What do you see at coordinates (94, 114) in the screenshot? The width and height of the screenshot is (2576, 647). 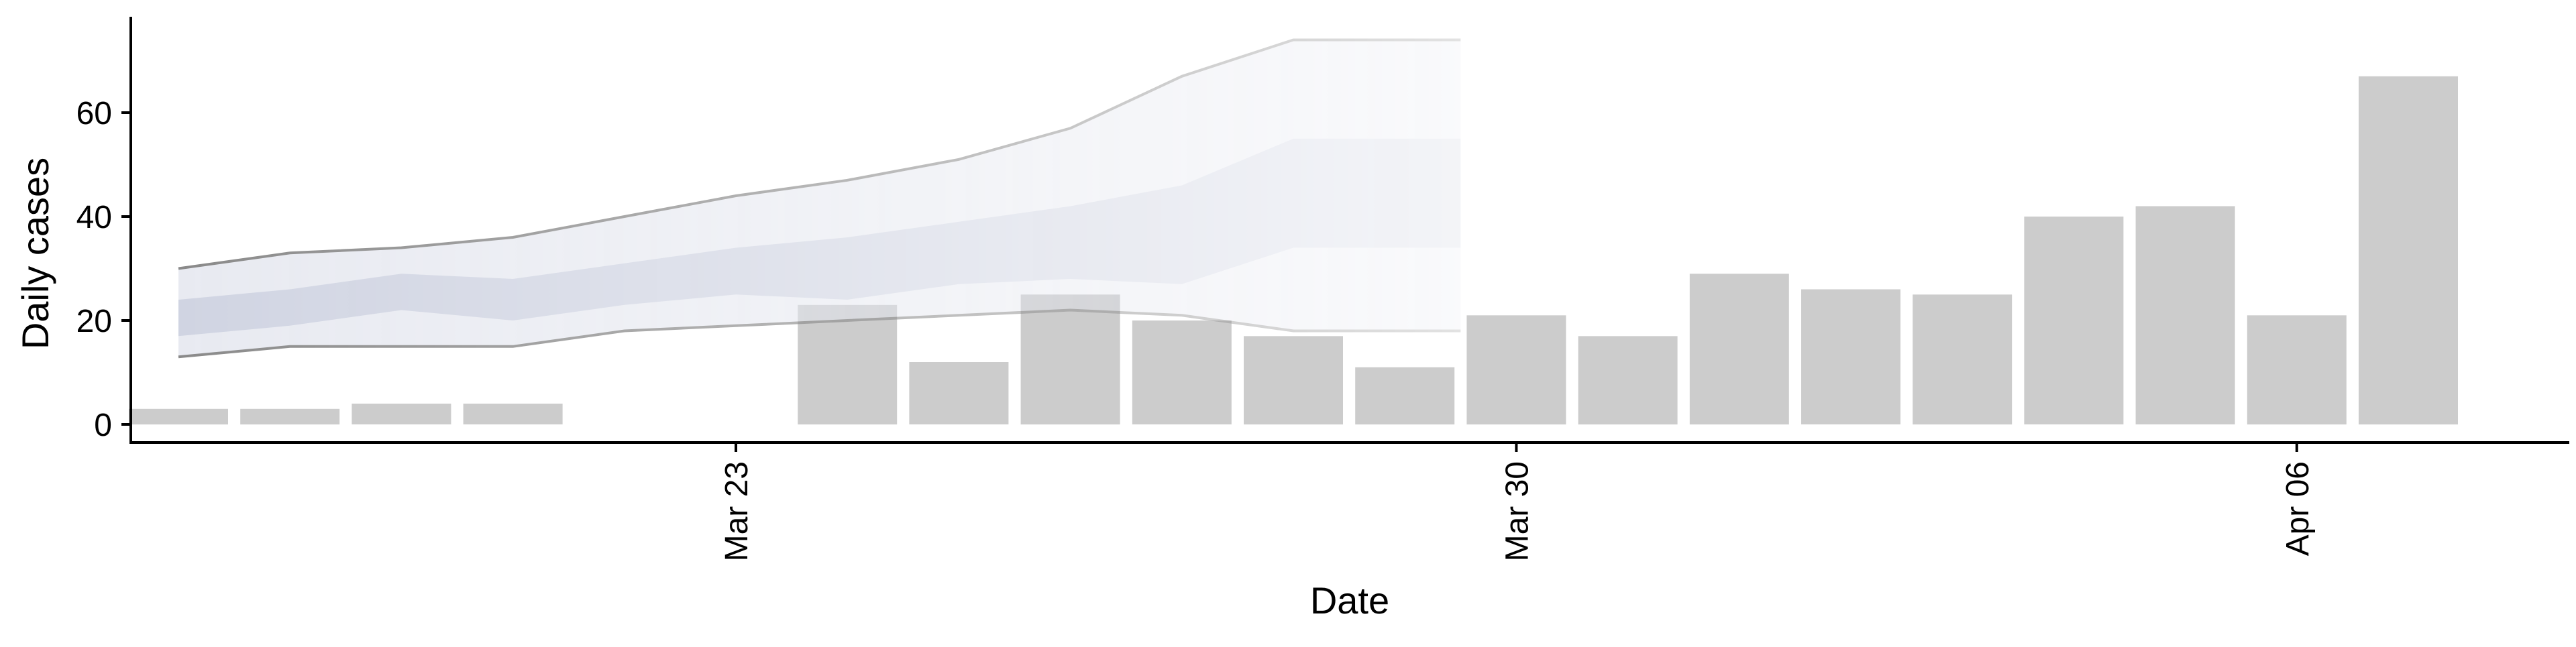 I see `y-tick-label: 60` at bounding box center [94, 114].